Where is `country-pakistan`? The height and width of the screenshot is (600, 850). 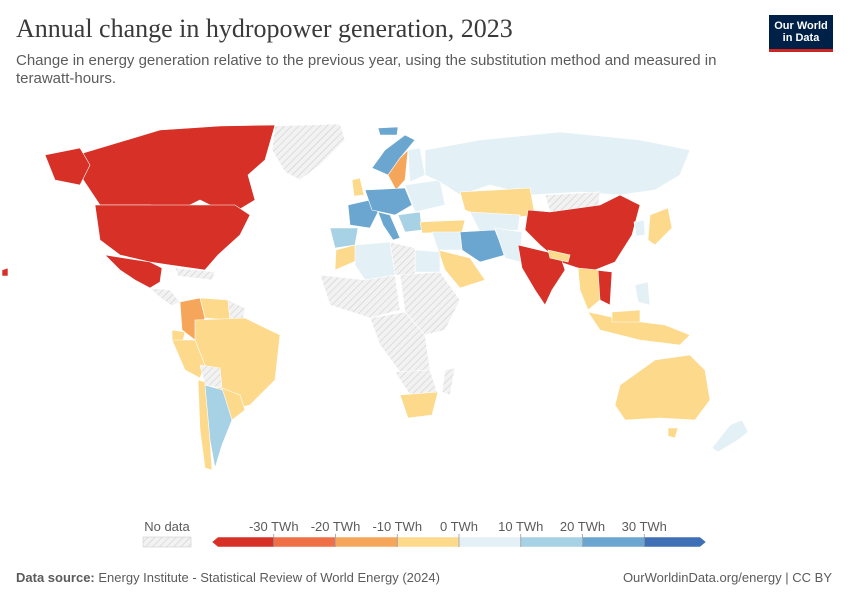
country-pakistan is located at coordinates (508, 245).